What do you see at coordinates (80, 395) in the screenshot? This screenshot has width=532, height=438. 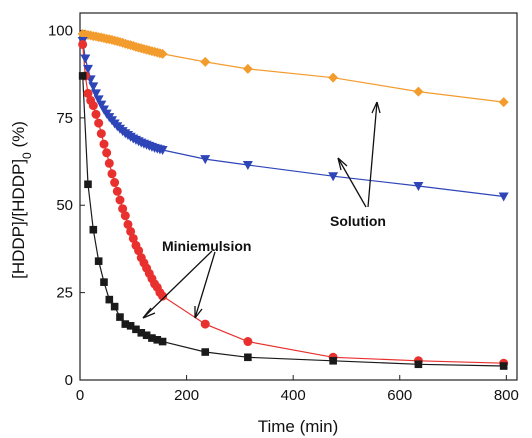 I see `x-tick-label: 0` at bounding box center [80, 395].